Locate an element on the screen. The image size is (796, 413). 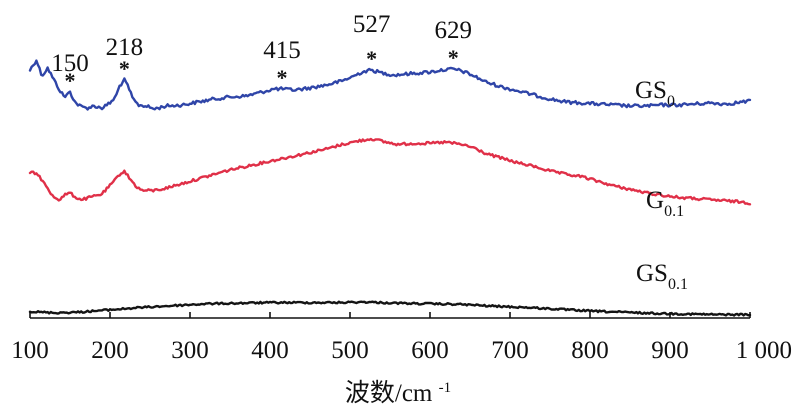
x-tick-label-1000: 1 000 is located at coordinates (764, 350).